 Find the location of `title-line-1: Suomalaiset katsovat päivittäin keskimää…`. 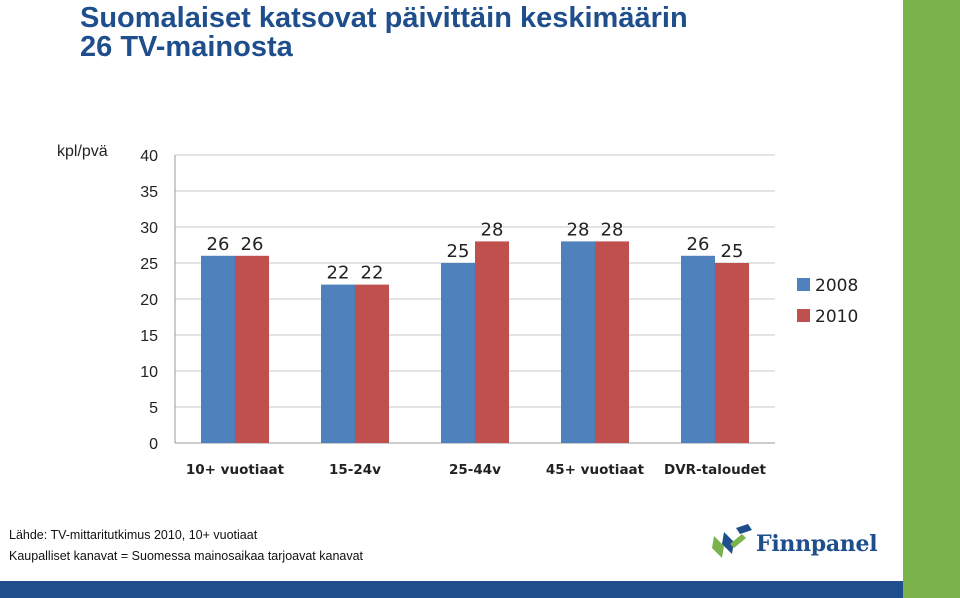

title-line-1: Suomalaiset katsovat päivittäin keskimää… is located at coordinates (384, 18).